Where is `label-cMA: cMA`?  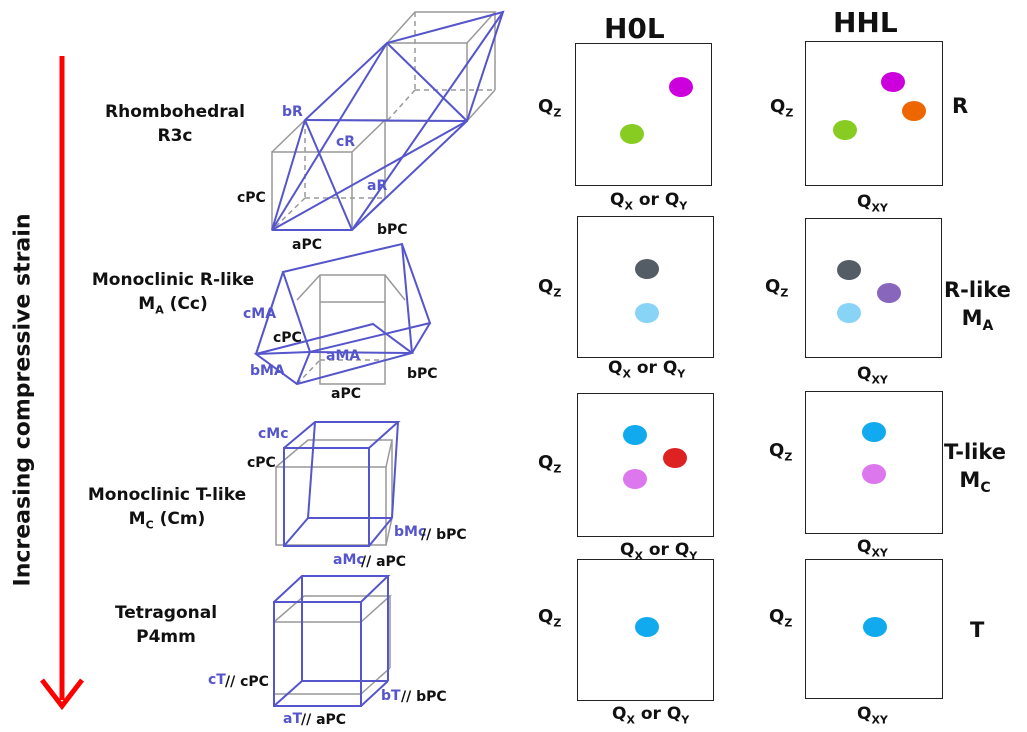 label-cMA: cMA is located at coordinates (260, 314).